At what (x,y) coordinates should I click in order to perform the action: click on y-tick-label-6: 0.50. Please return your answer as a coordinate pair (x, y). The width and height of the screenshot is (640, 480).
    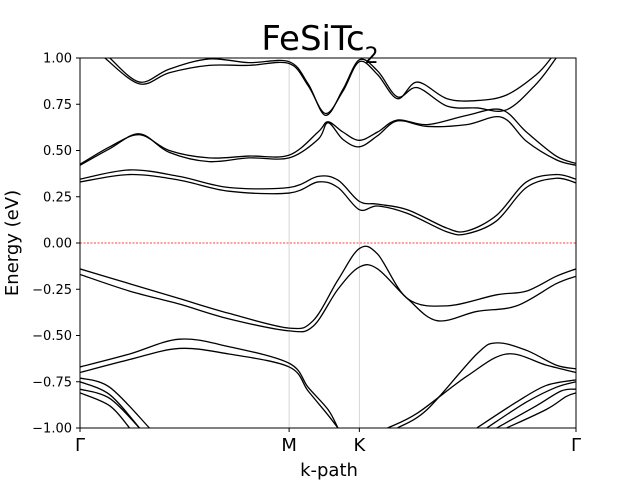
    Looking at the image, I should click on (57, 151).